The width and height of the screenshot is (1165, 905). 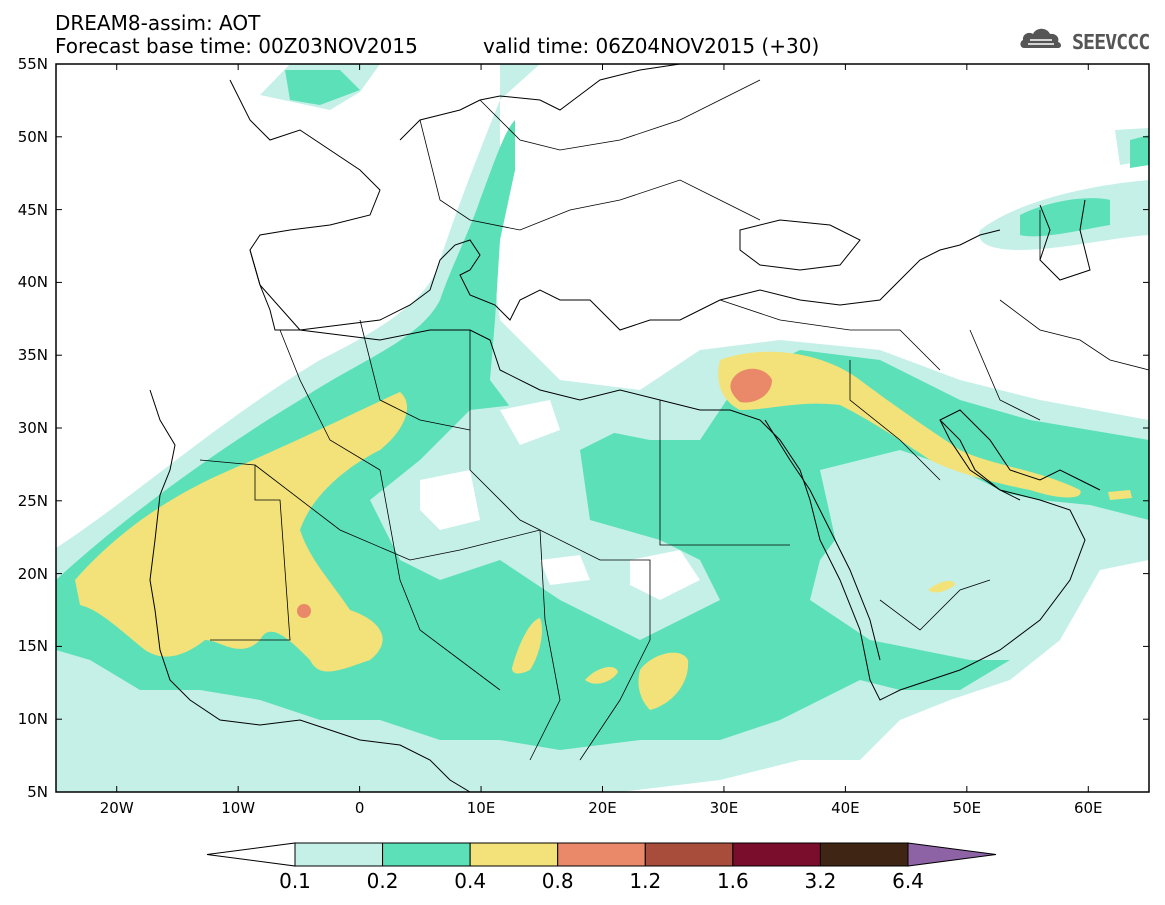 What do you see at coordinates (236, 46) in the screenshot?
I see `forecast-base-time: Forecast base time: 00Z03NOV2015` at bounding box center [236, 46].